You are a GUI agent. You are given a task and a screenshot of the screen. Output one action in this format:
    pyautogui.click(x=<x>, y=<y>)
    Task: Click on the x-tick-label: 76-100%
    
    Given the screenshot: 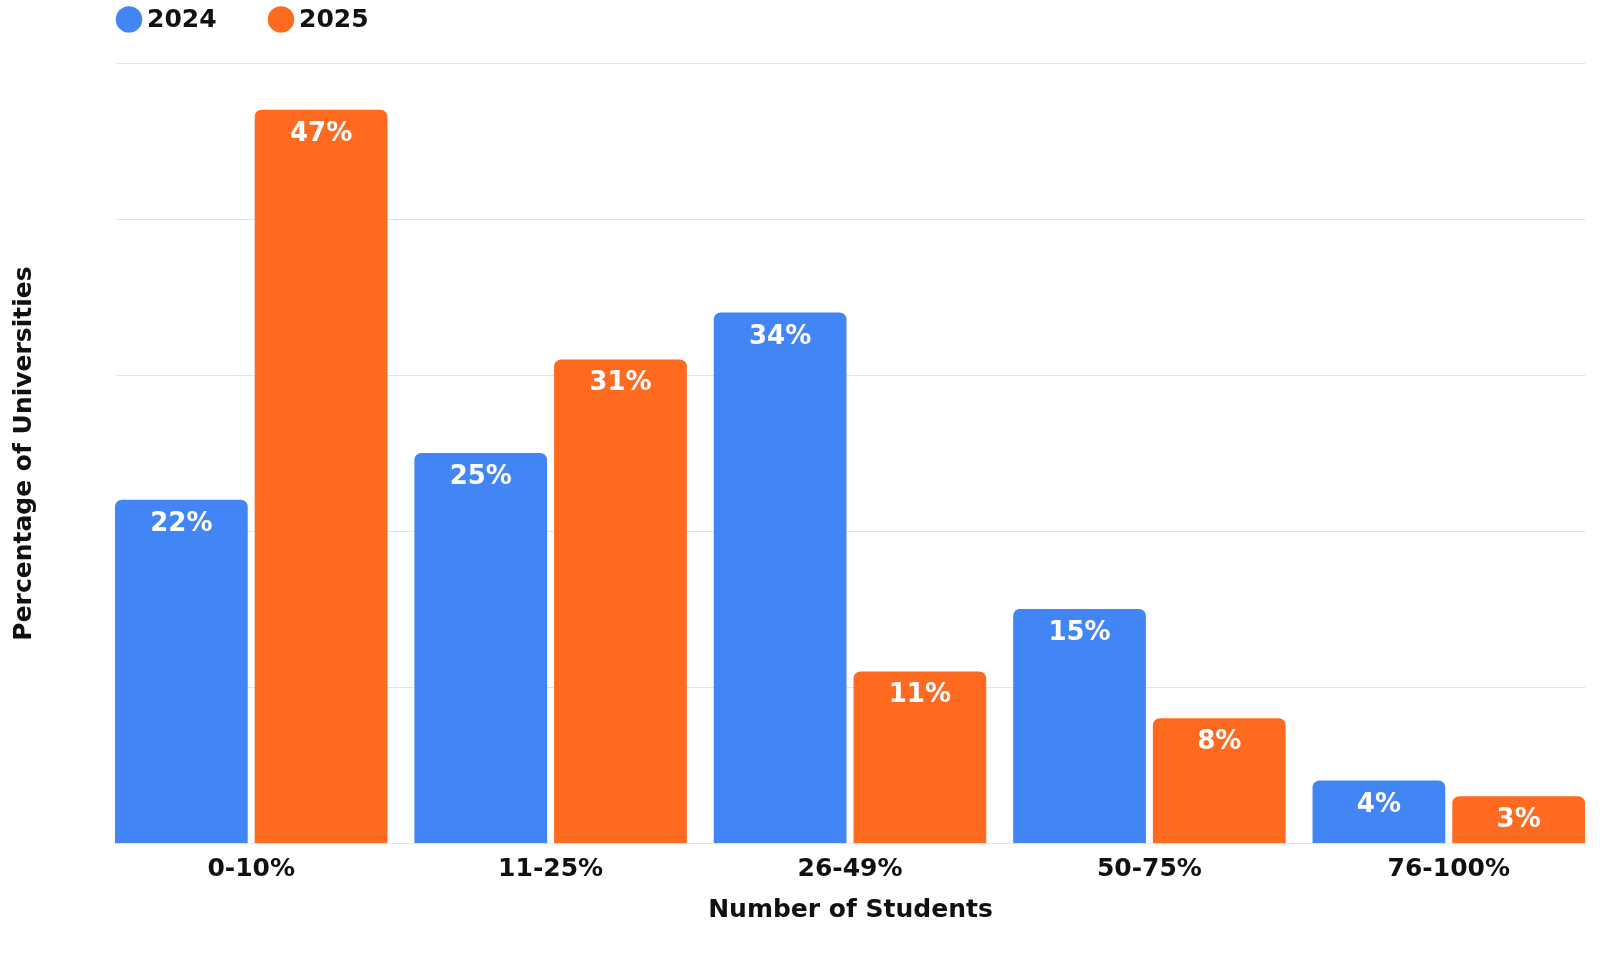 What is the action you would take?
    pyautogui.click(x=1448, y=867)
    